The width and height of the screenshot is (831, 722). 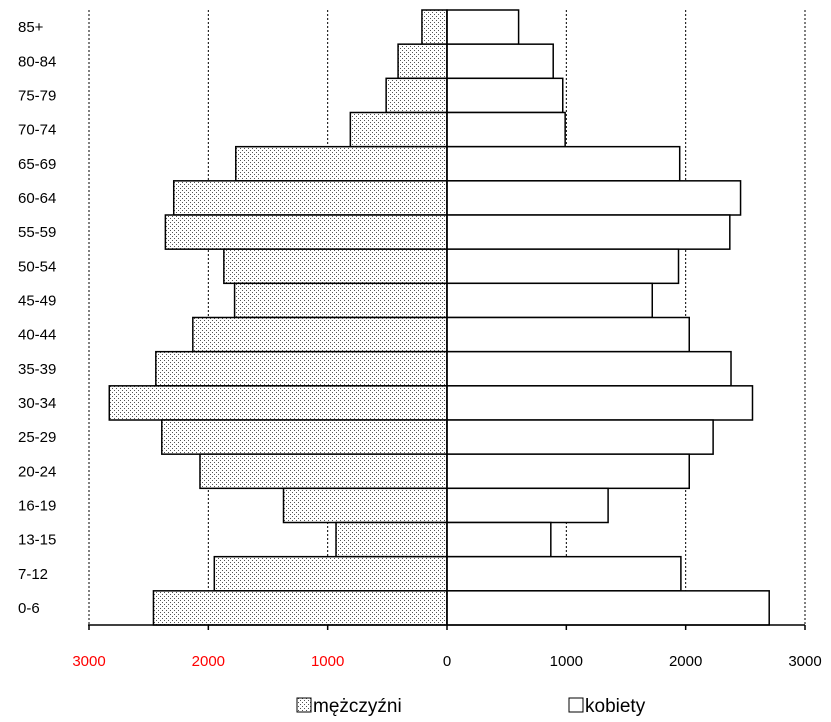 I want to click on category-label: 20-24, so click(x=37, y=471).